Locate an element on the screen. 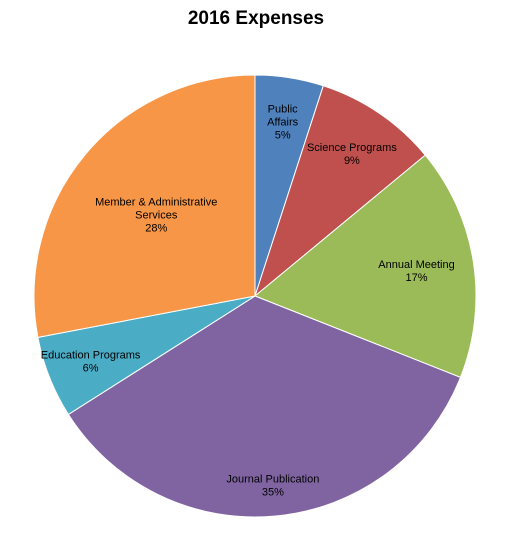 The height and width of the screenshot is (549, 529). slice-label-public-affairs: Public Affairs 5% is located at coordinates (282, 122).